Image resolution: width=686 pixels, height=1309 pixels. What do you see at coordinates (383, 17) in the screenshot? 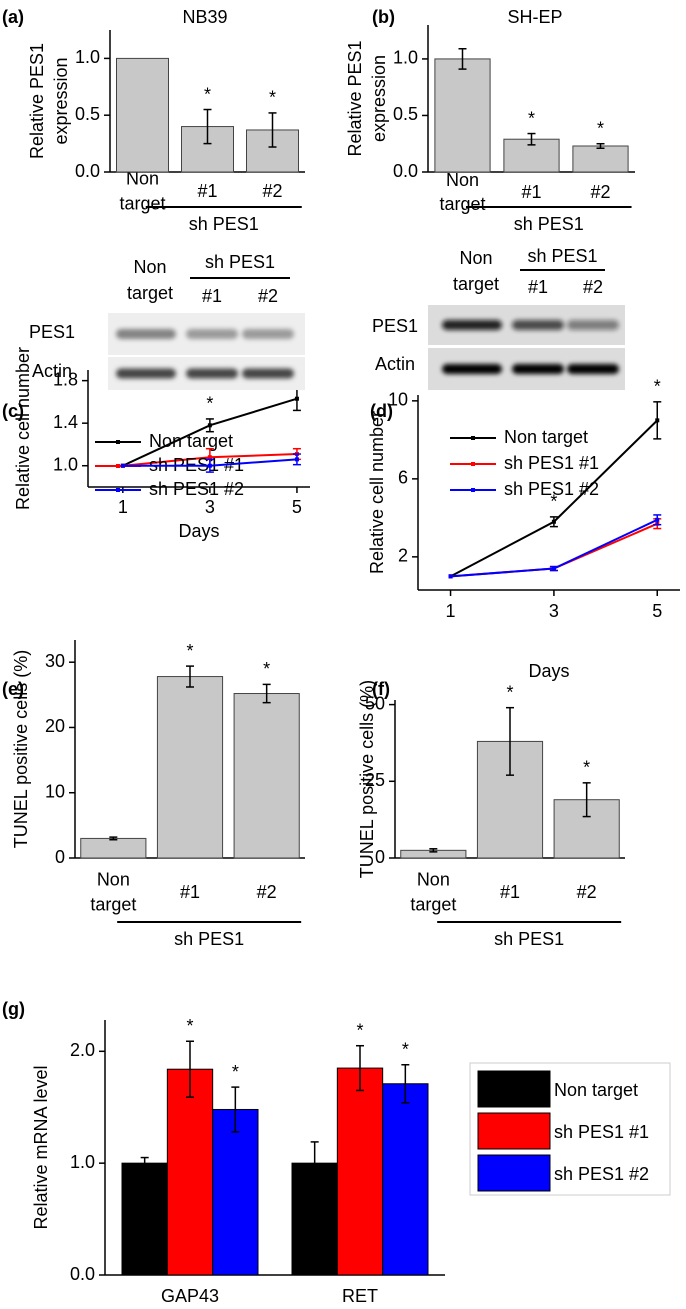
I see `panel-label: (b)` at bounding box center [383, 17].